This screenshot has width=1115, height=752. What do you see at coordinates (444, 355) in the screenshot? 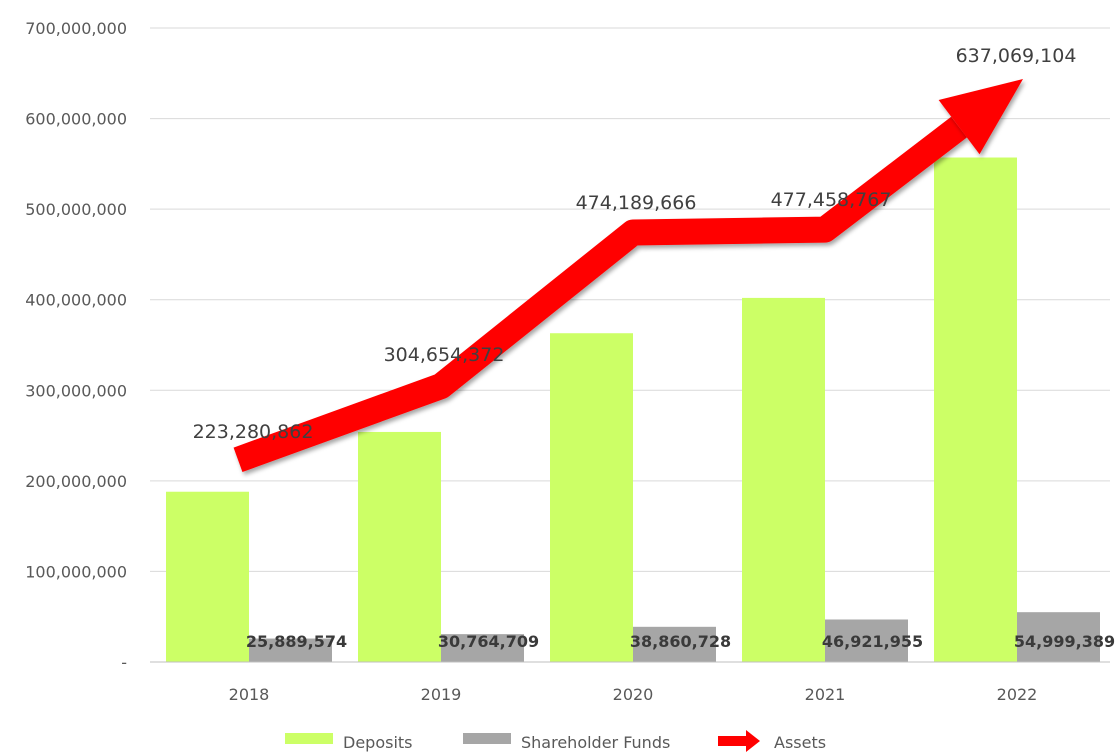
I see `assets-label: 304,654,372` at bounding box center [444, 355].